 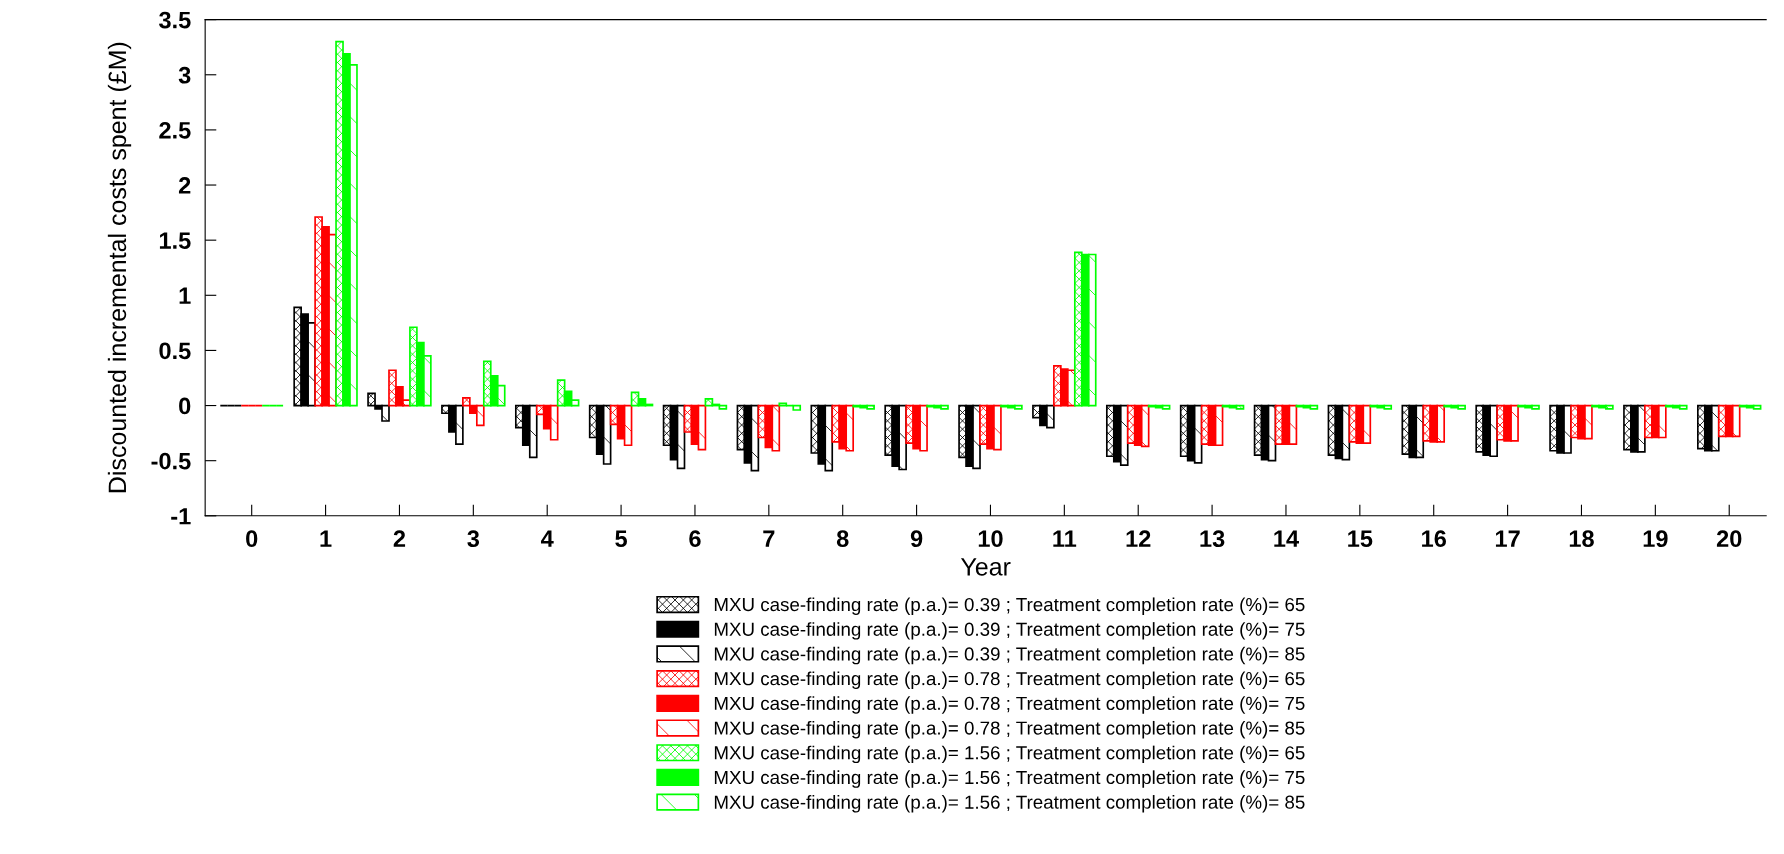 I want to click on legend-label: MXU case-finding rate (p.a.)= 0.39 ; Treatment completion rate (%)= 65, so click(x=1009, y=606).